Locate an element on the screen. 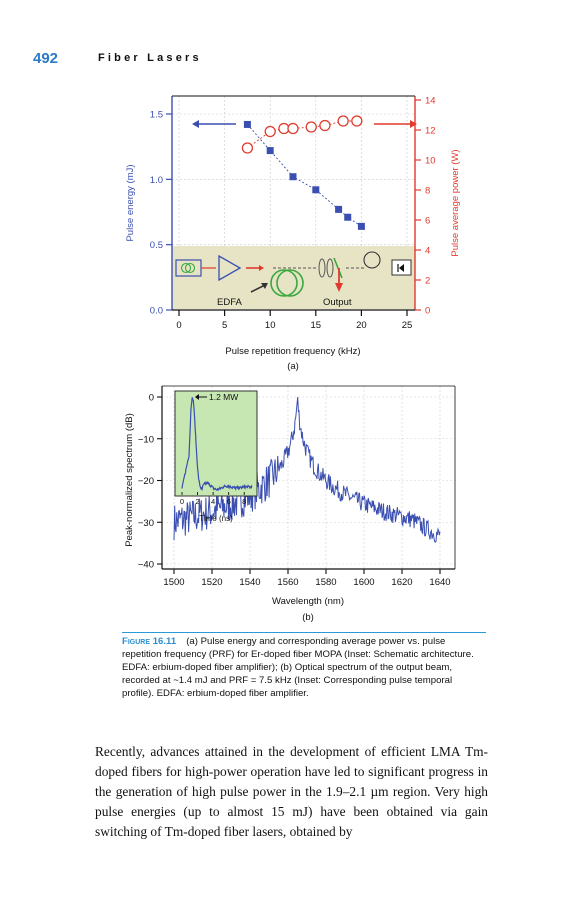 The image size is (581, 900). series-right-line is located at coordinates (302, 134).